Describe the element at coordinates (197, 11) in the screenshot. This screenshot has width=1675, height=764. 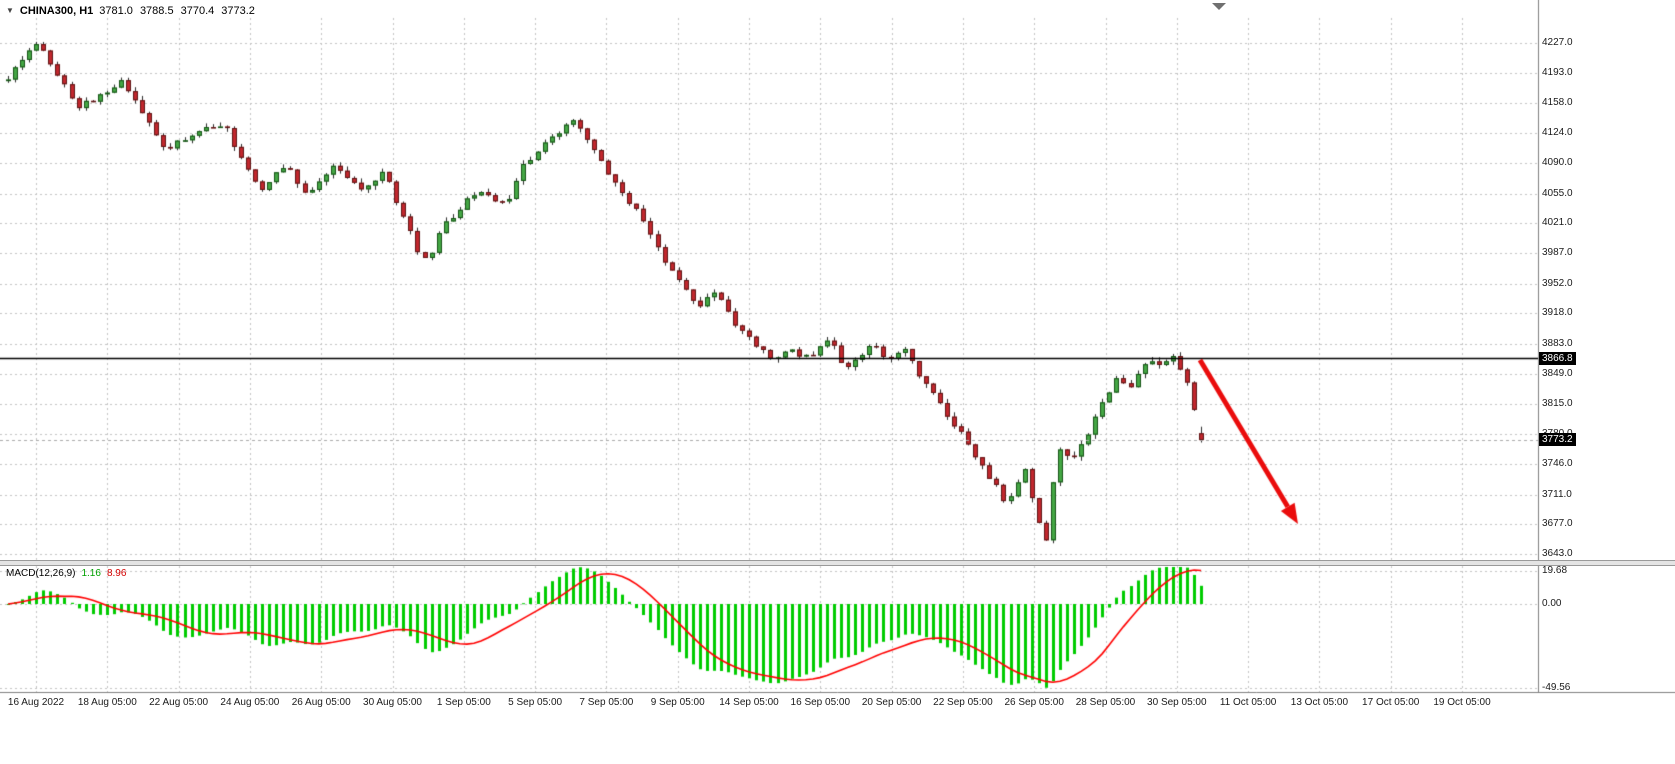
I see `ohlc-low-value: 3770.4` at that location.